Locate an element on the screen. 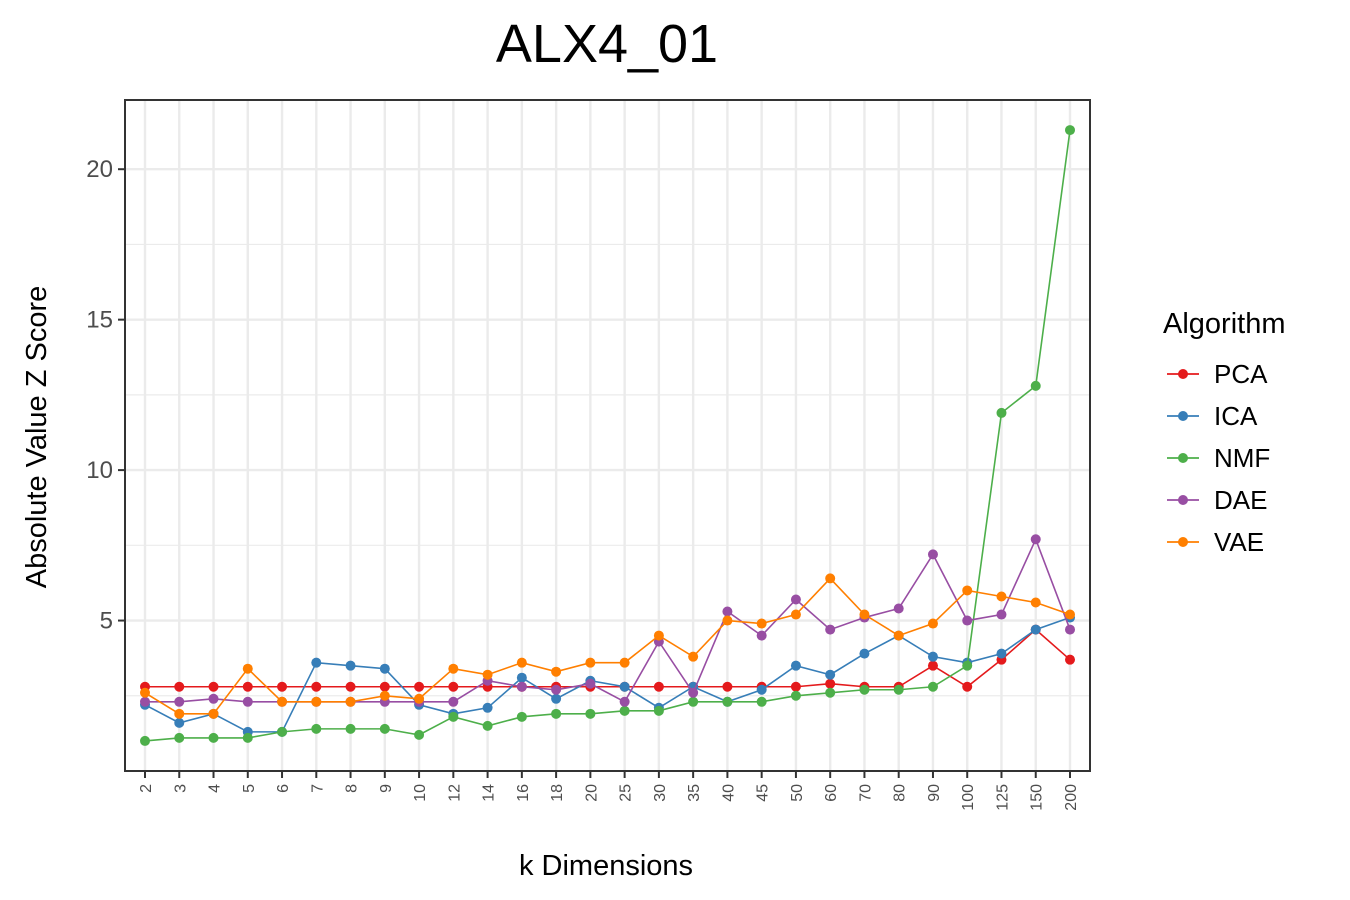 This screenshot has height=900, width=1350. y-tick-label: 20 is located at coordinates (99, 169).